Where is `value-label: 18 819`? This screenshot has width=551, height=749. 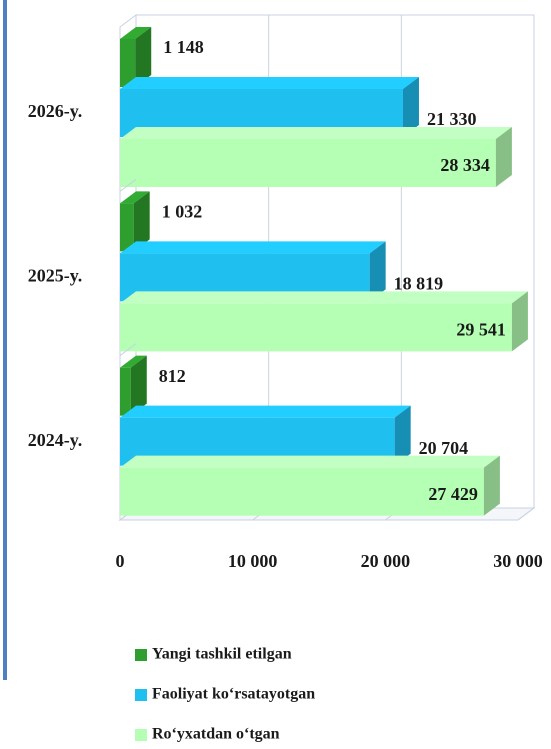
value-label: 18 819 is located at coordinates (419, 283).